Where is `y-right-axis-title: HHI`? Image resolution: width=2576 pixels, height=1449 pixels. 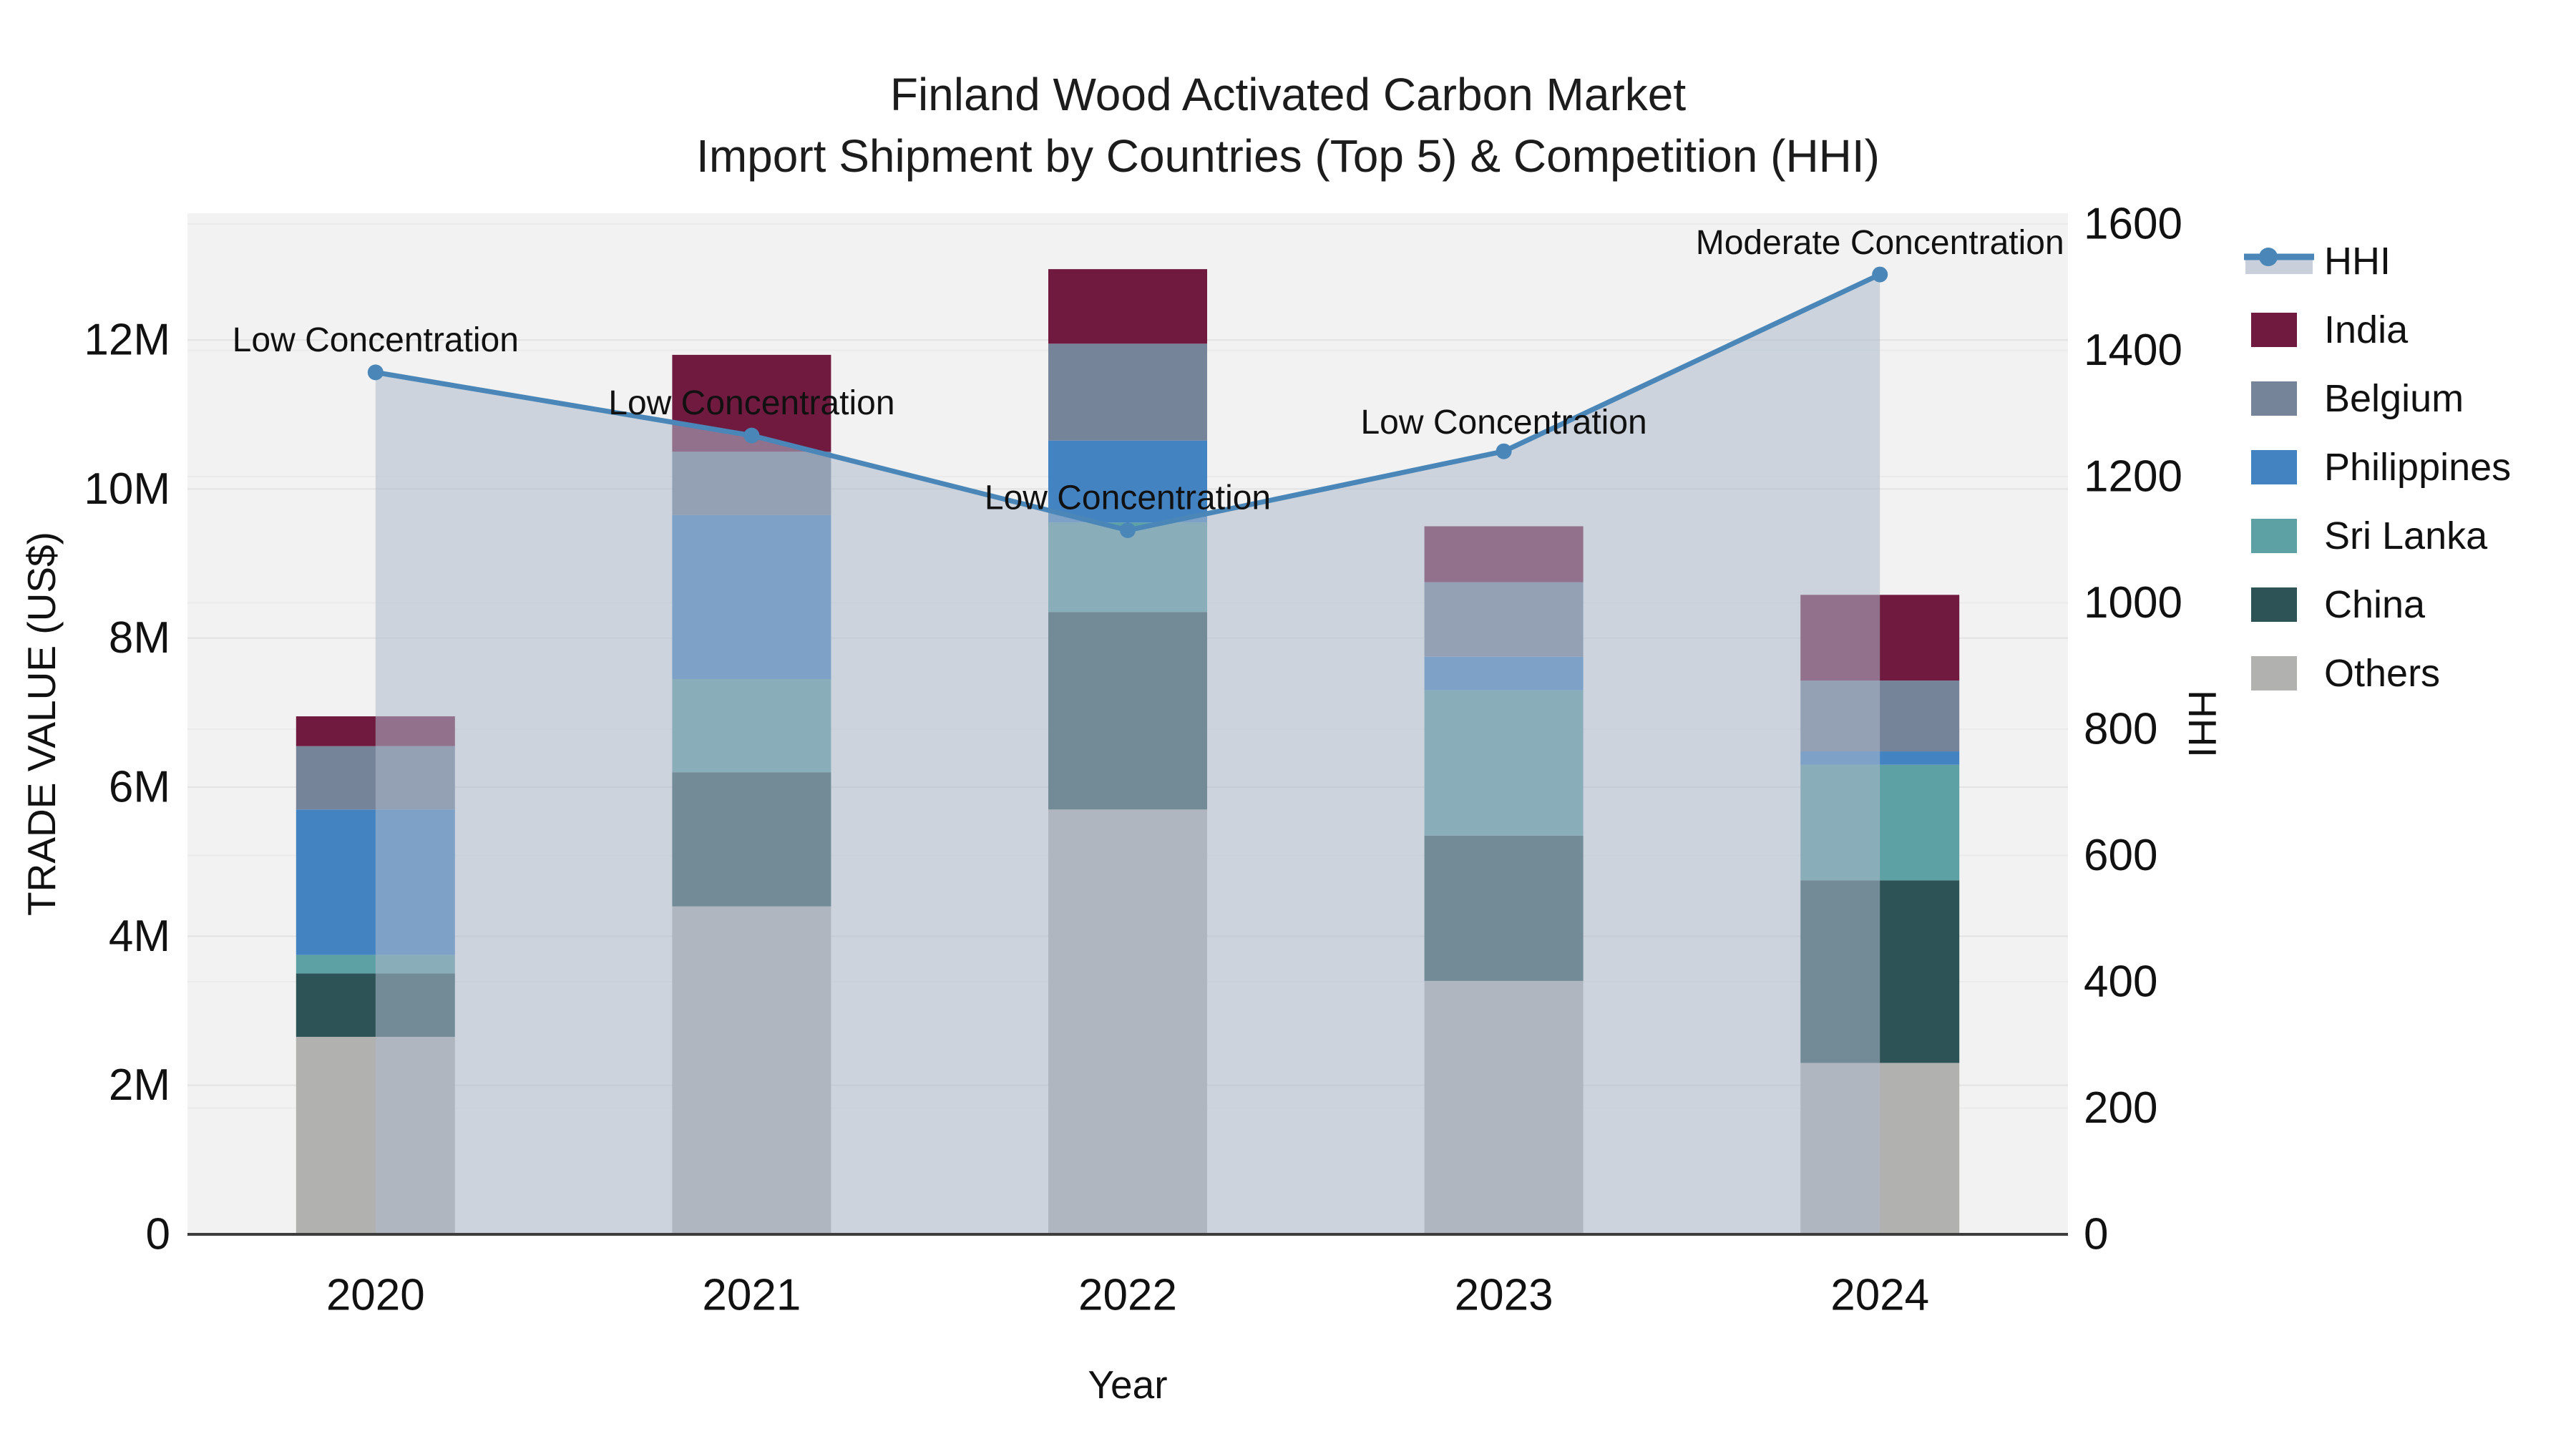 y-right-axis-title: HHI is located at coordinates (2202, 724).